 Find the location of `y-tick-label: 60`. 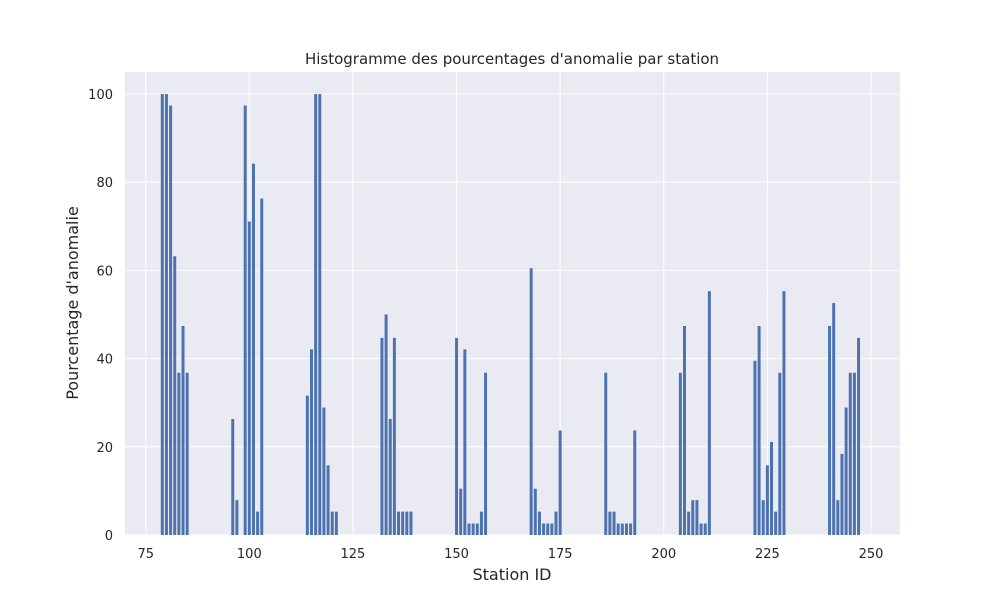

y-tick-label: 60 is located at coordinates (104, 271).